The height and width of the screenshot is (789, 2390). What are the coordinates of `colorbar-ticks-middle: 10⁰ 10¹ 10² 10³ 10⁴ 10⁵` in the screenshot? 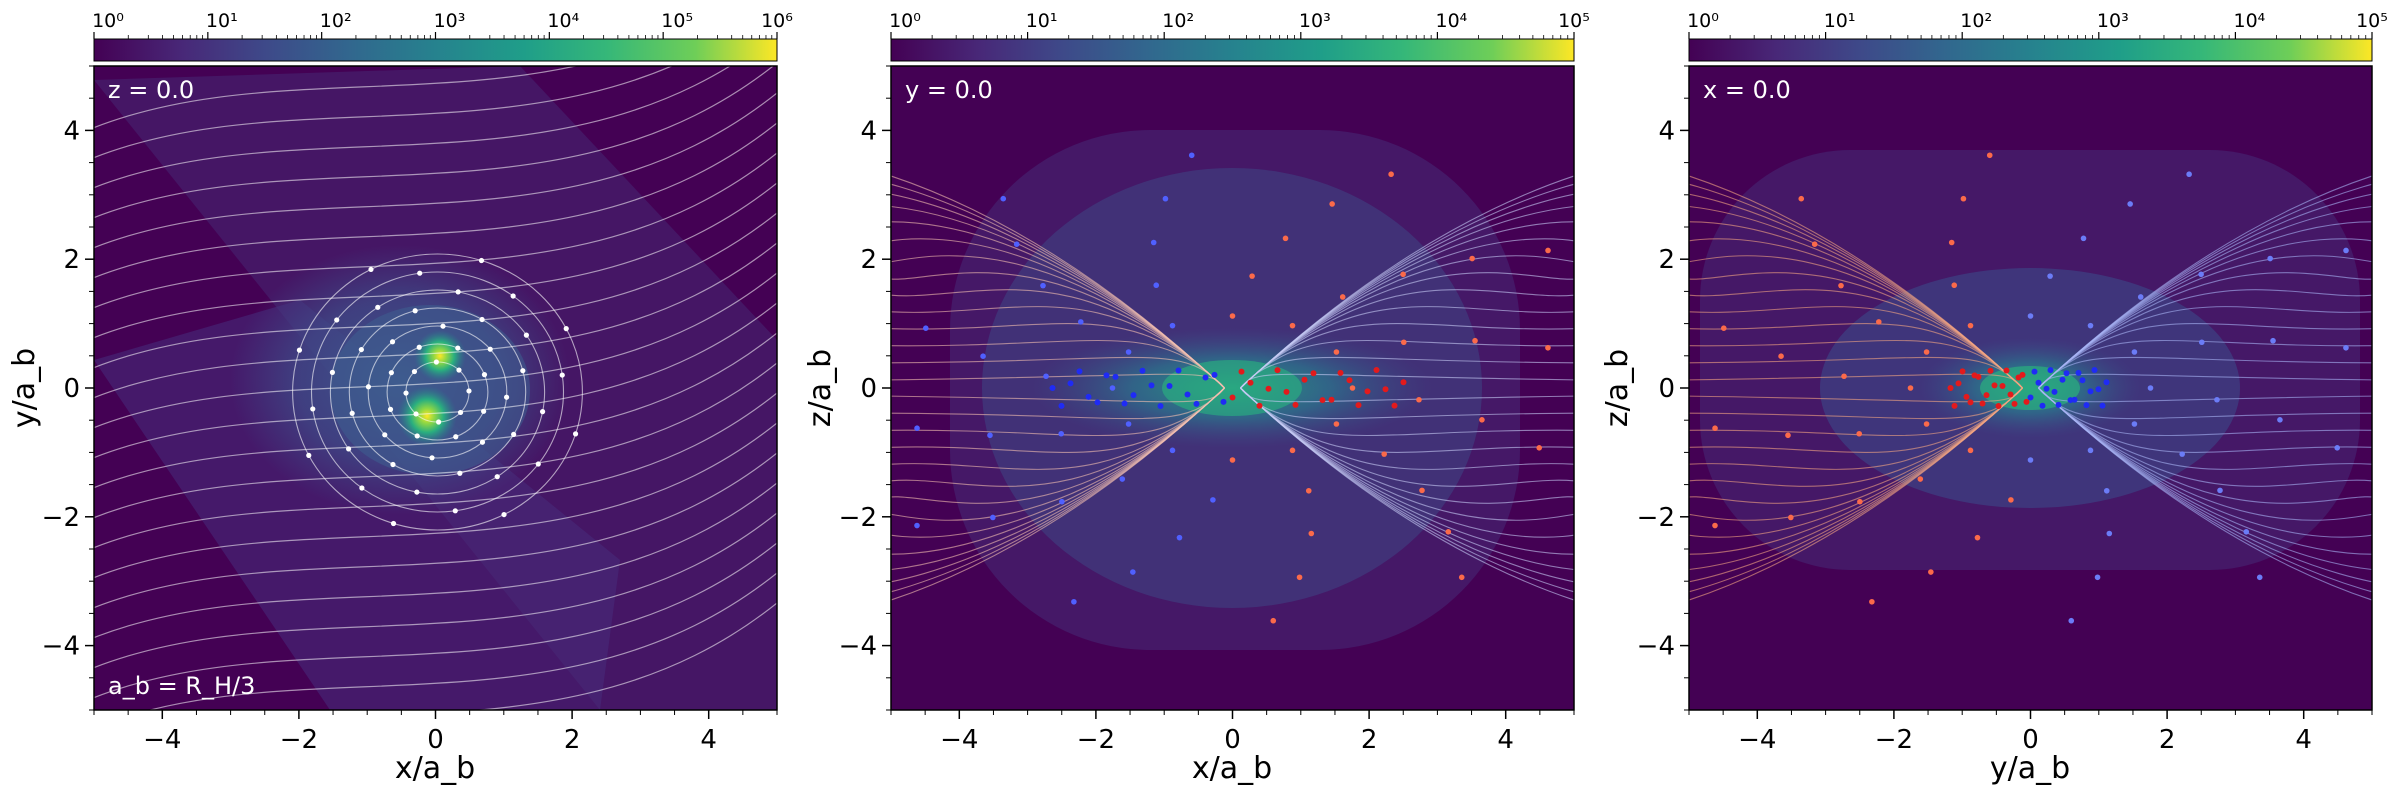 It's located at (1239, 24).